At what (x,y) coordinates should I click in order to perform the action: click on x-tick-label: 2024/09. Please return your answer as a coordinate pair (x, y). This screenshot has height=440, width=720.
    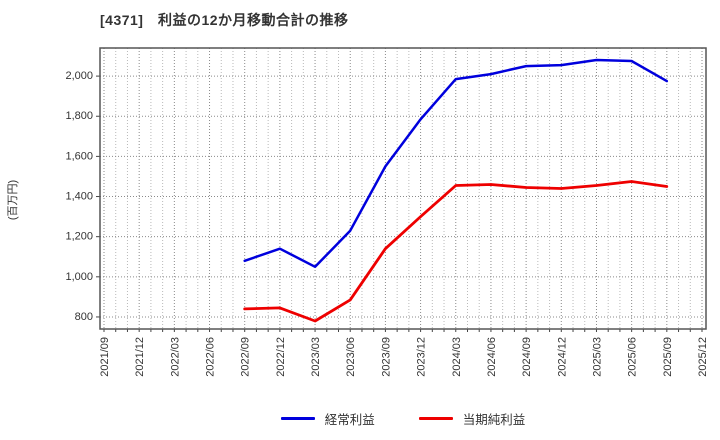
    Looking at the image, I should click on (527, 357).